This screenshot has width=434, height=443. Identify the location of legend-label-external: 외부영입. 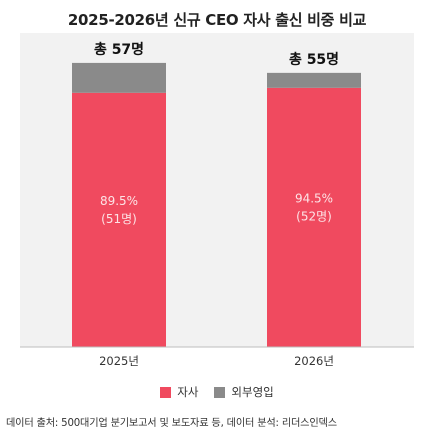
(252, 392).